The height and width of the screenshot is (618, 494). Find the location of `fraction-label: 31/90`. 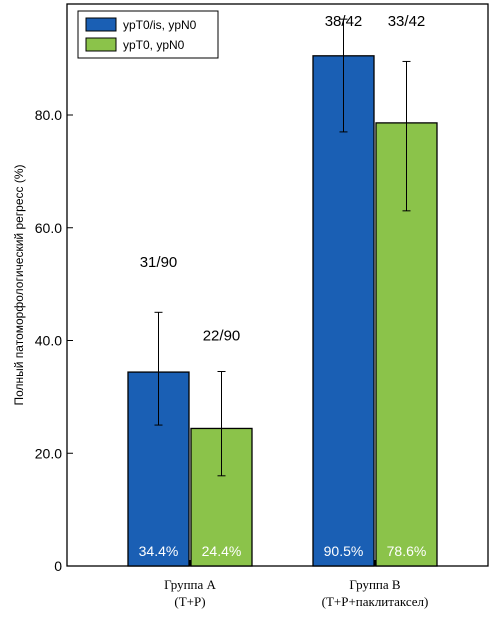

fraction-label: 31/90 is located at coordinates (159, 262).